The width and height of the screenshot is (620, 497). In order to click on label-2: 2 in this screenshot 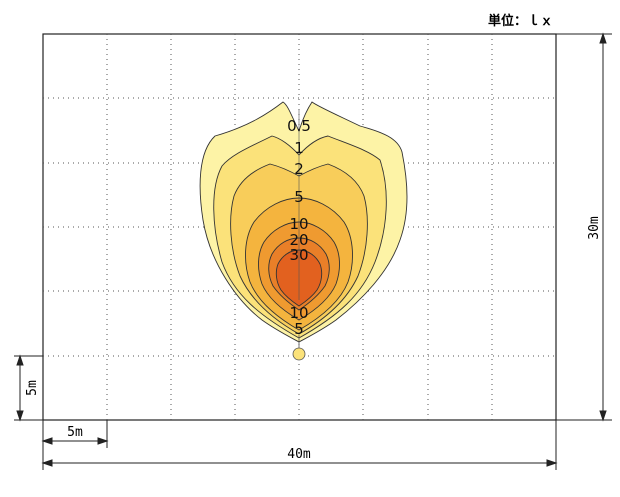, I will do `click(299, 169)`.